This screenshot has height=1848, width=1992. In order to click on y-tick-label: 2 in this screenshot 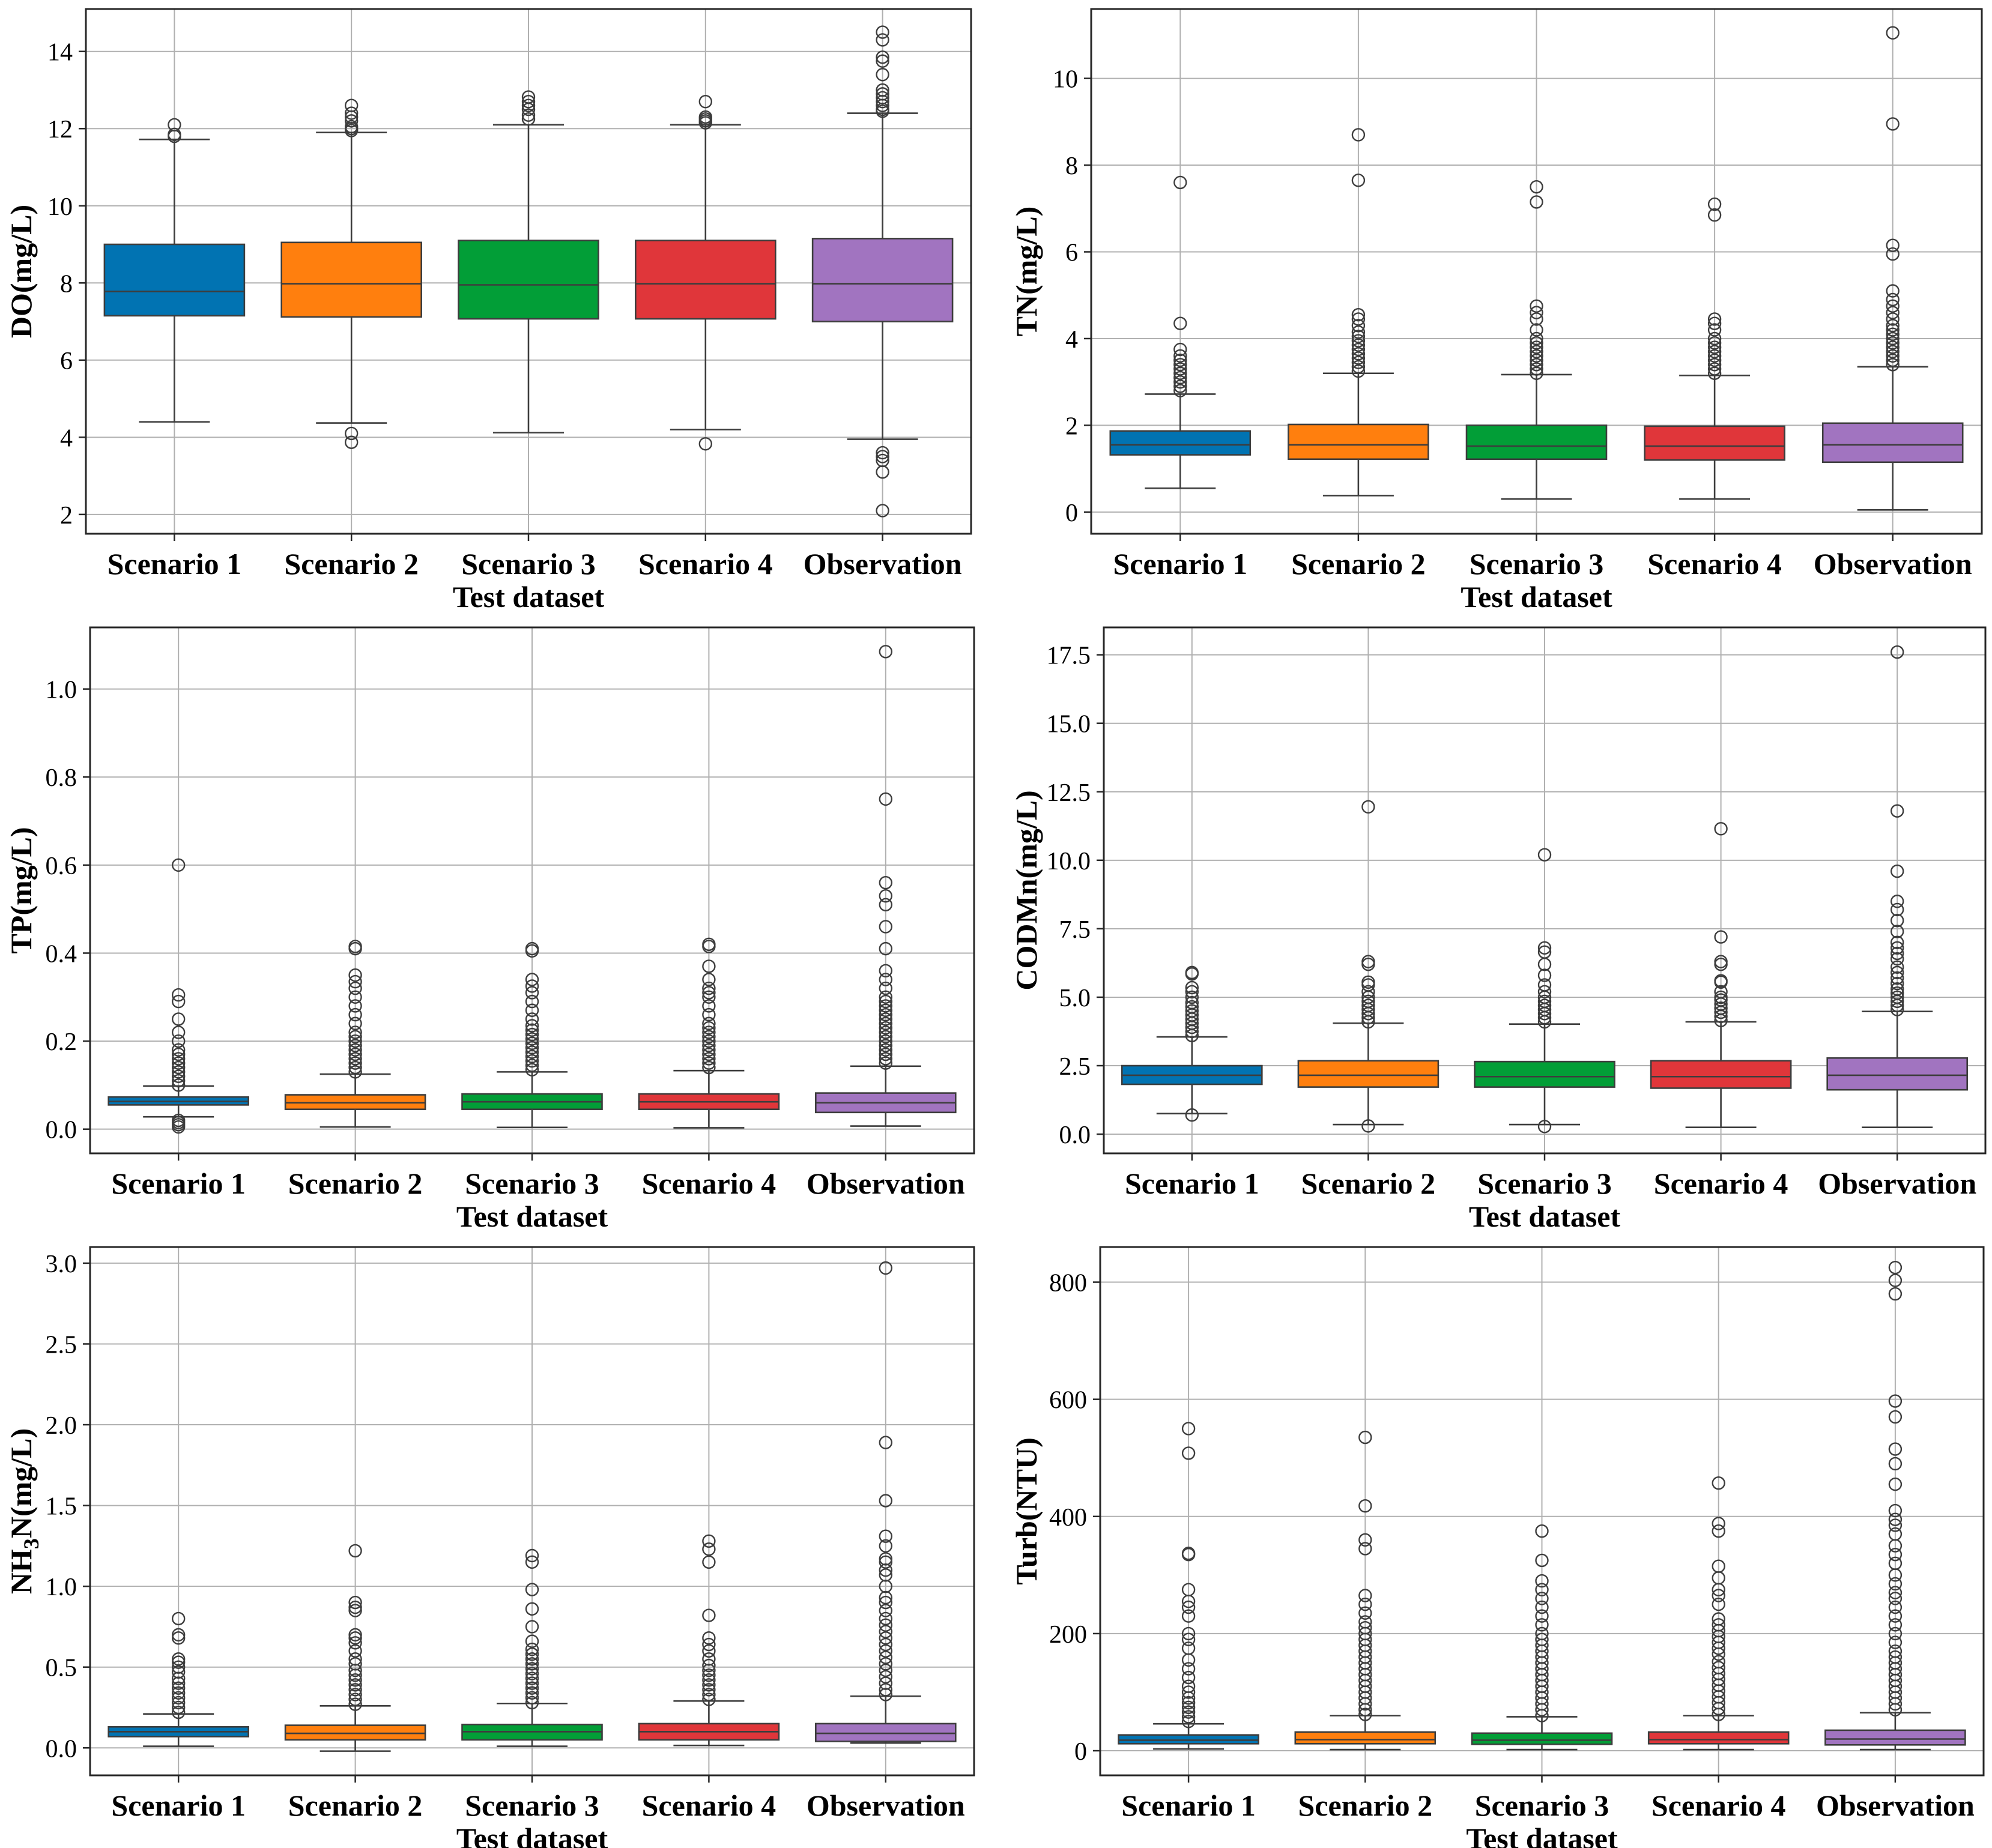, I will do `click(66, 516)`.